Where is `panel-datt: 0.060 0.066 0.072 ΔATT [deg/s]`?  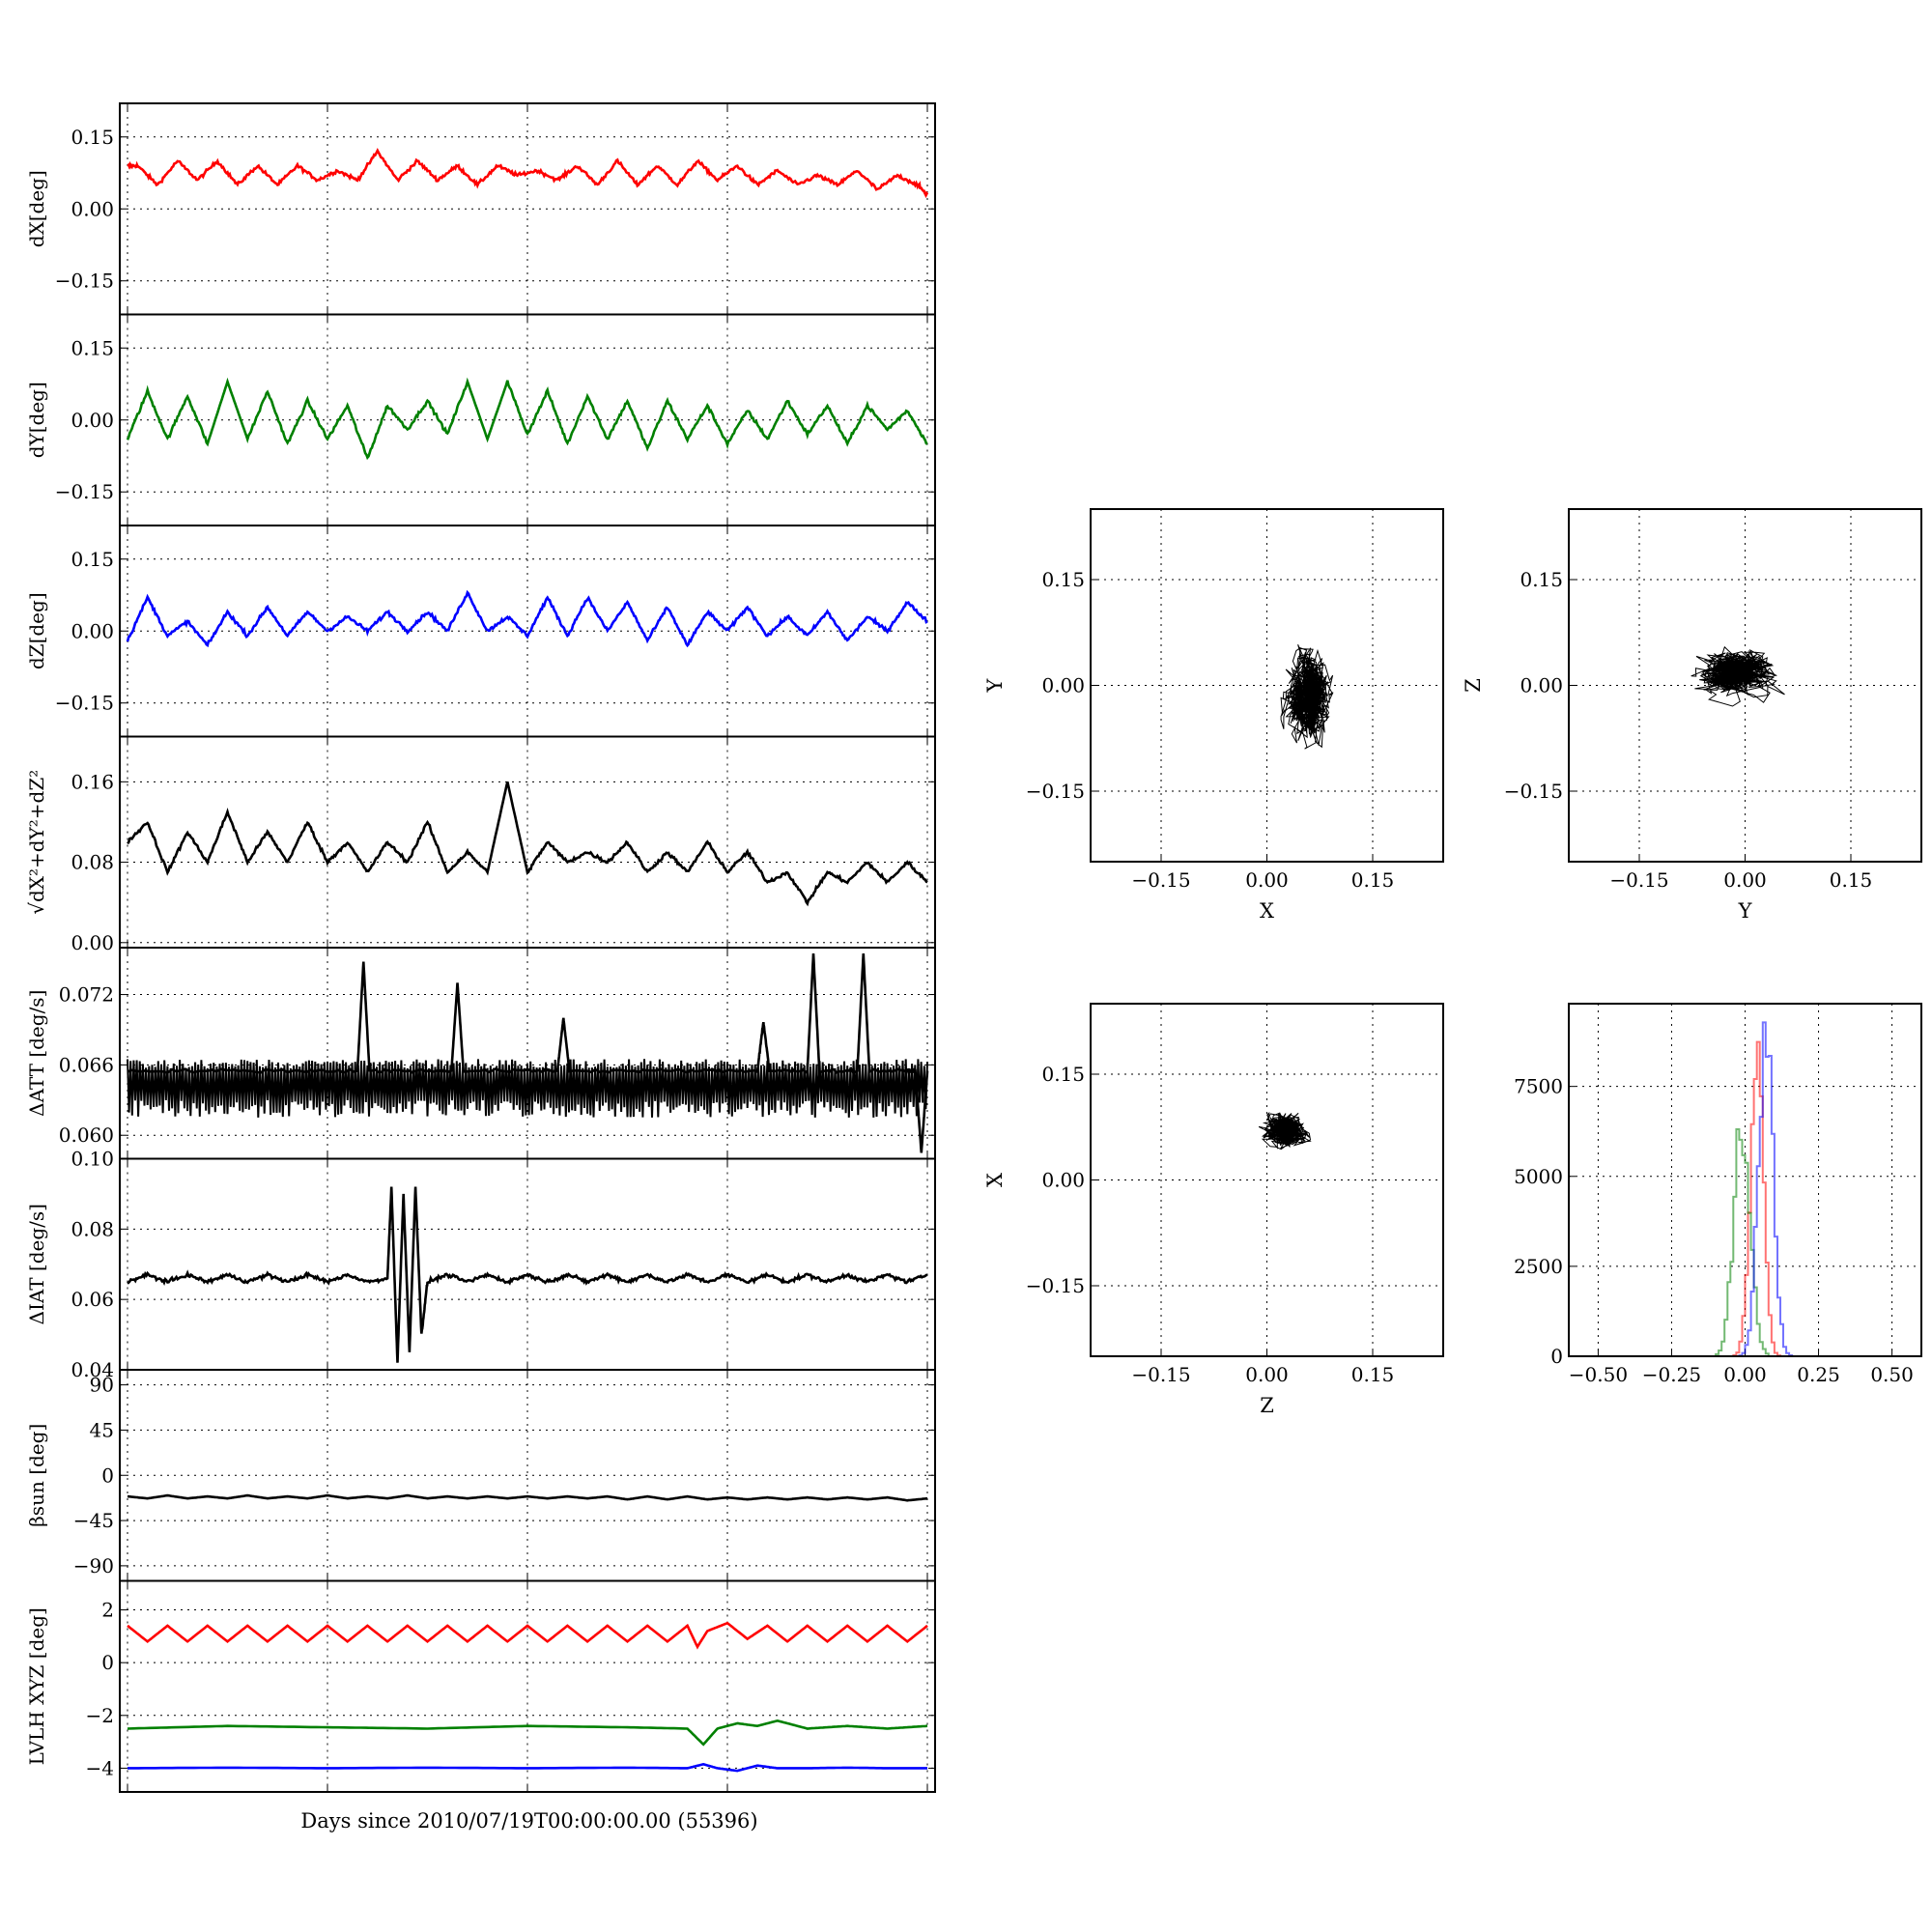 panel-datt: 0.060 0.066 0.072 ΔATT [deg/s] is located at coordinates (480, 1053).